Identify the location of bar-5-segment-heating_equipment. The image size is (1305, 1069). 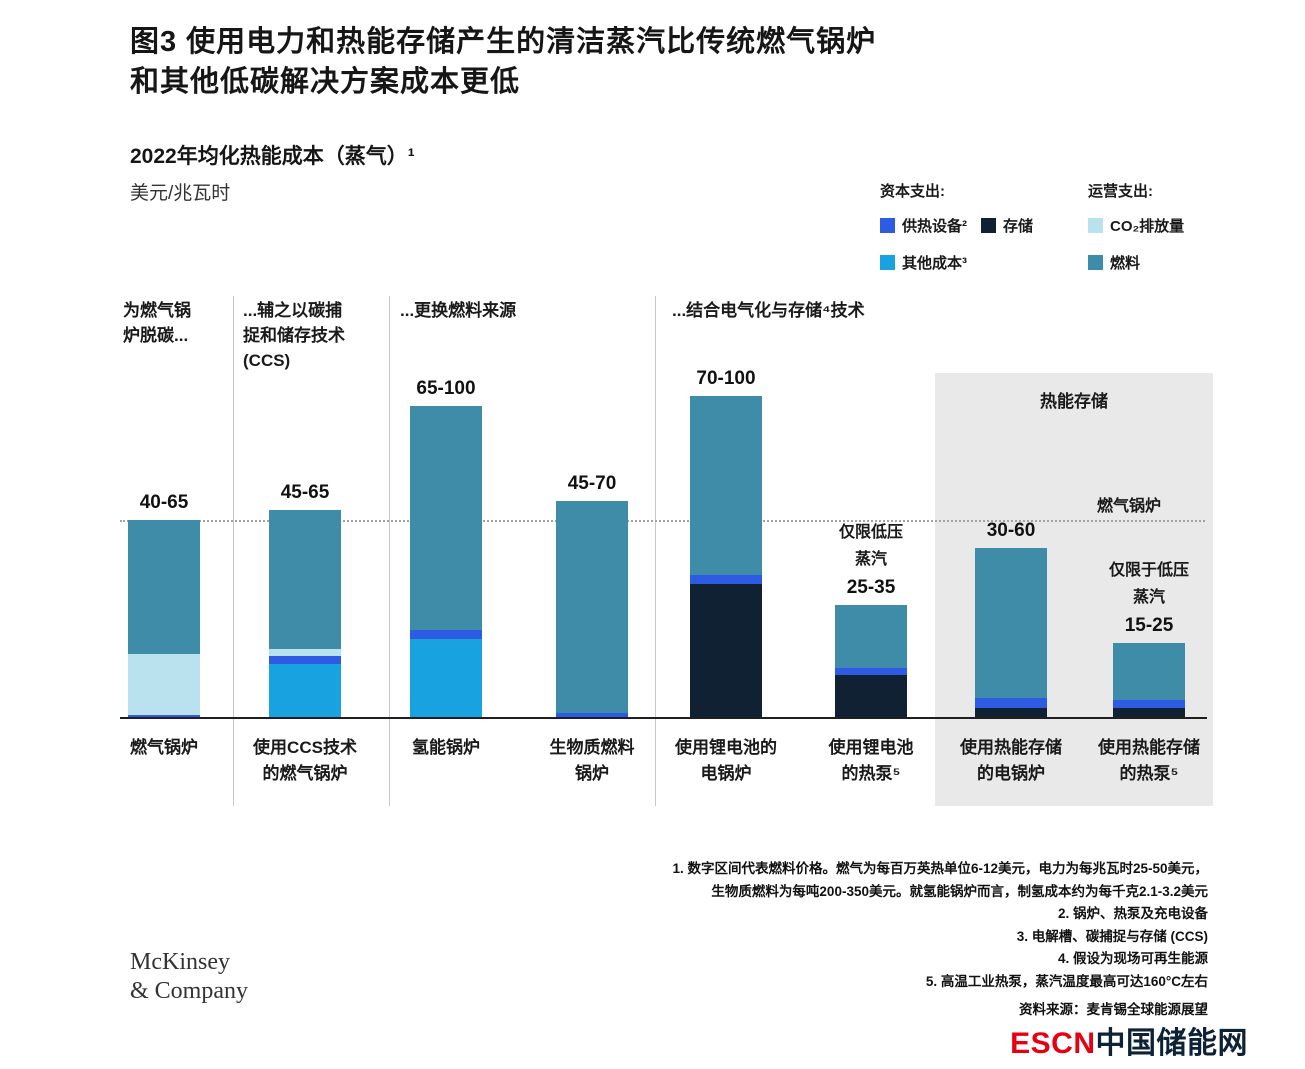
(726, 579).